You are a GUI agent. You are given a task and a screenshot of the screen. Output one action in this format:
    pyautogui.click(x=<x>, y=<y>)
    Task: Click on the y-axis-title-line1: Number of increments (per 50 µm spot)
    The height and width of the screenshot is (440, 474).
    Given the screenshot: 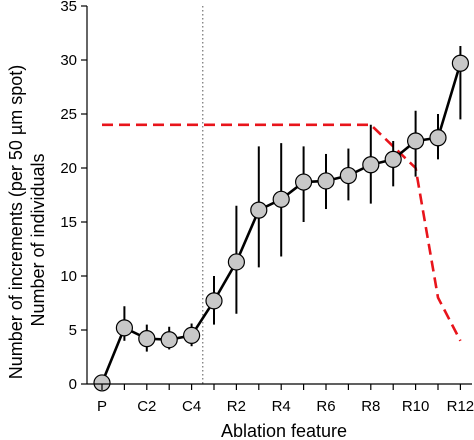 What is the action you would take?
    pyautogui.click(x=16, y=222)
    